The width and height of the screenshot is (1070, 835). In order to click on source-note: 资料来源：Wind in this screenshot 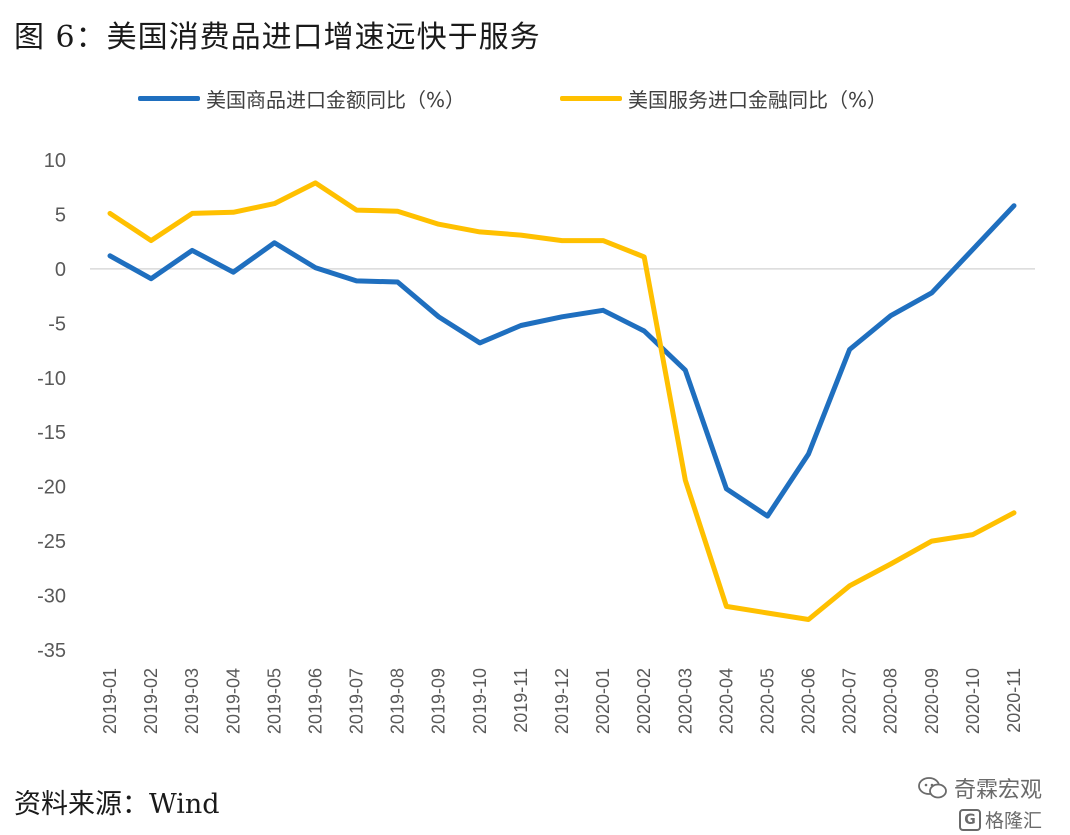, I will do `click(117, 804)`.